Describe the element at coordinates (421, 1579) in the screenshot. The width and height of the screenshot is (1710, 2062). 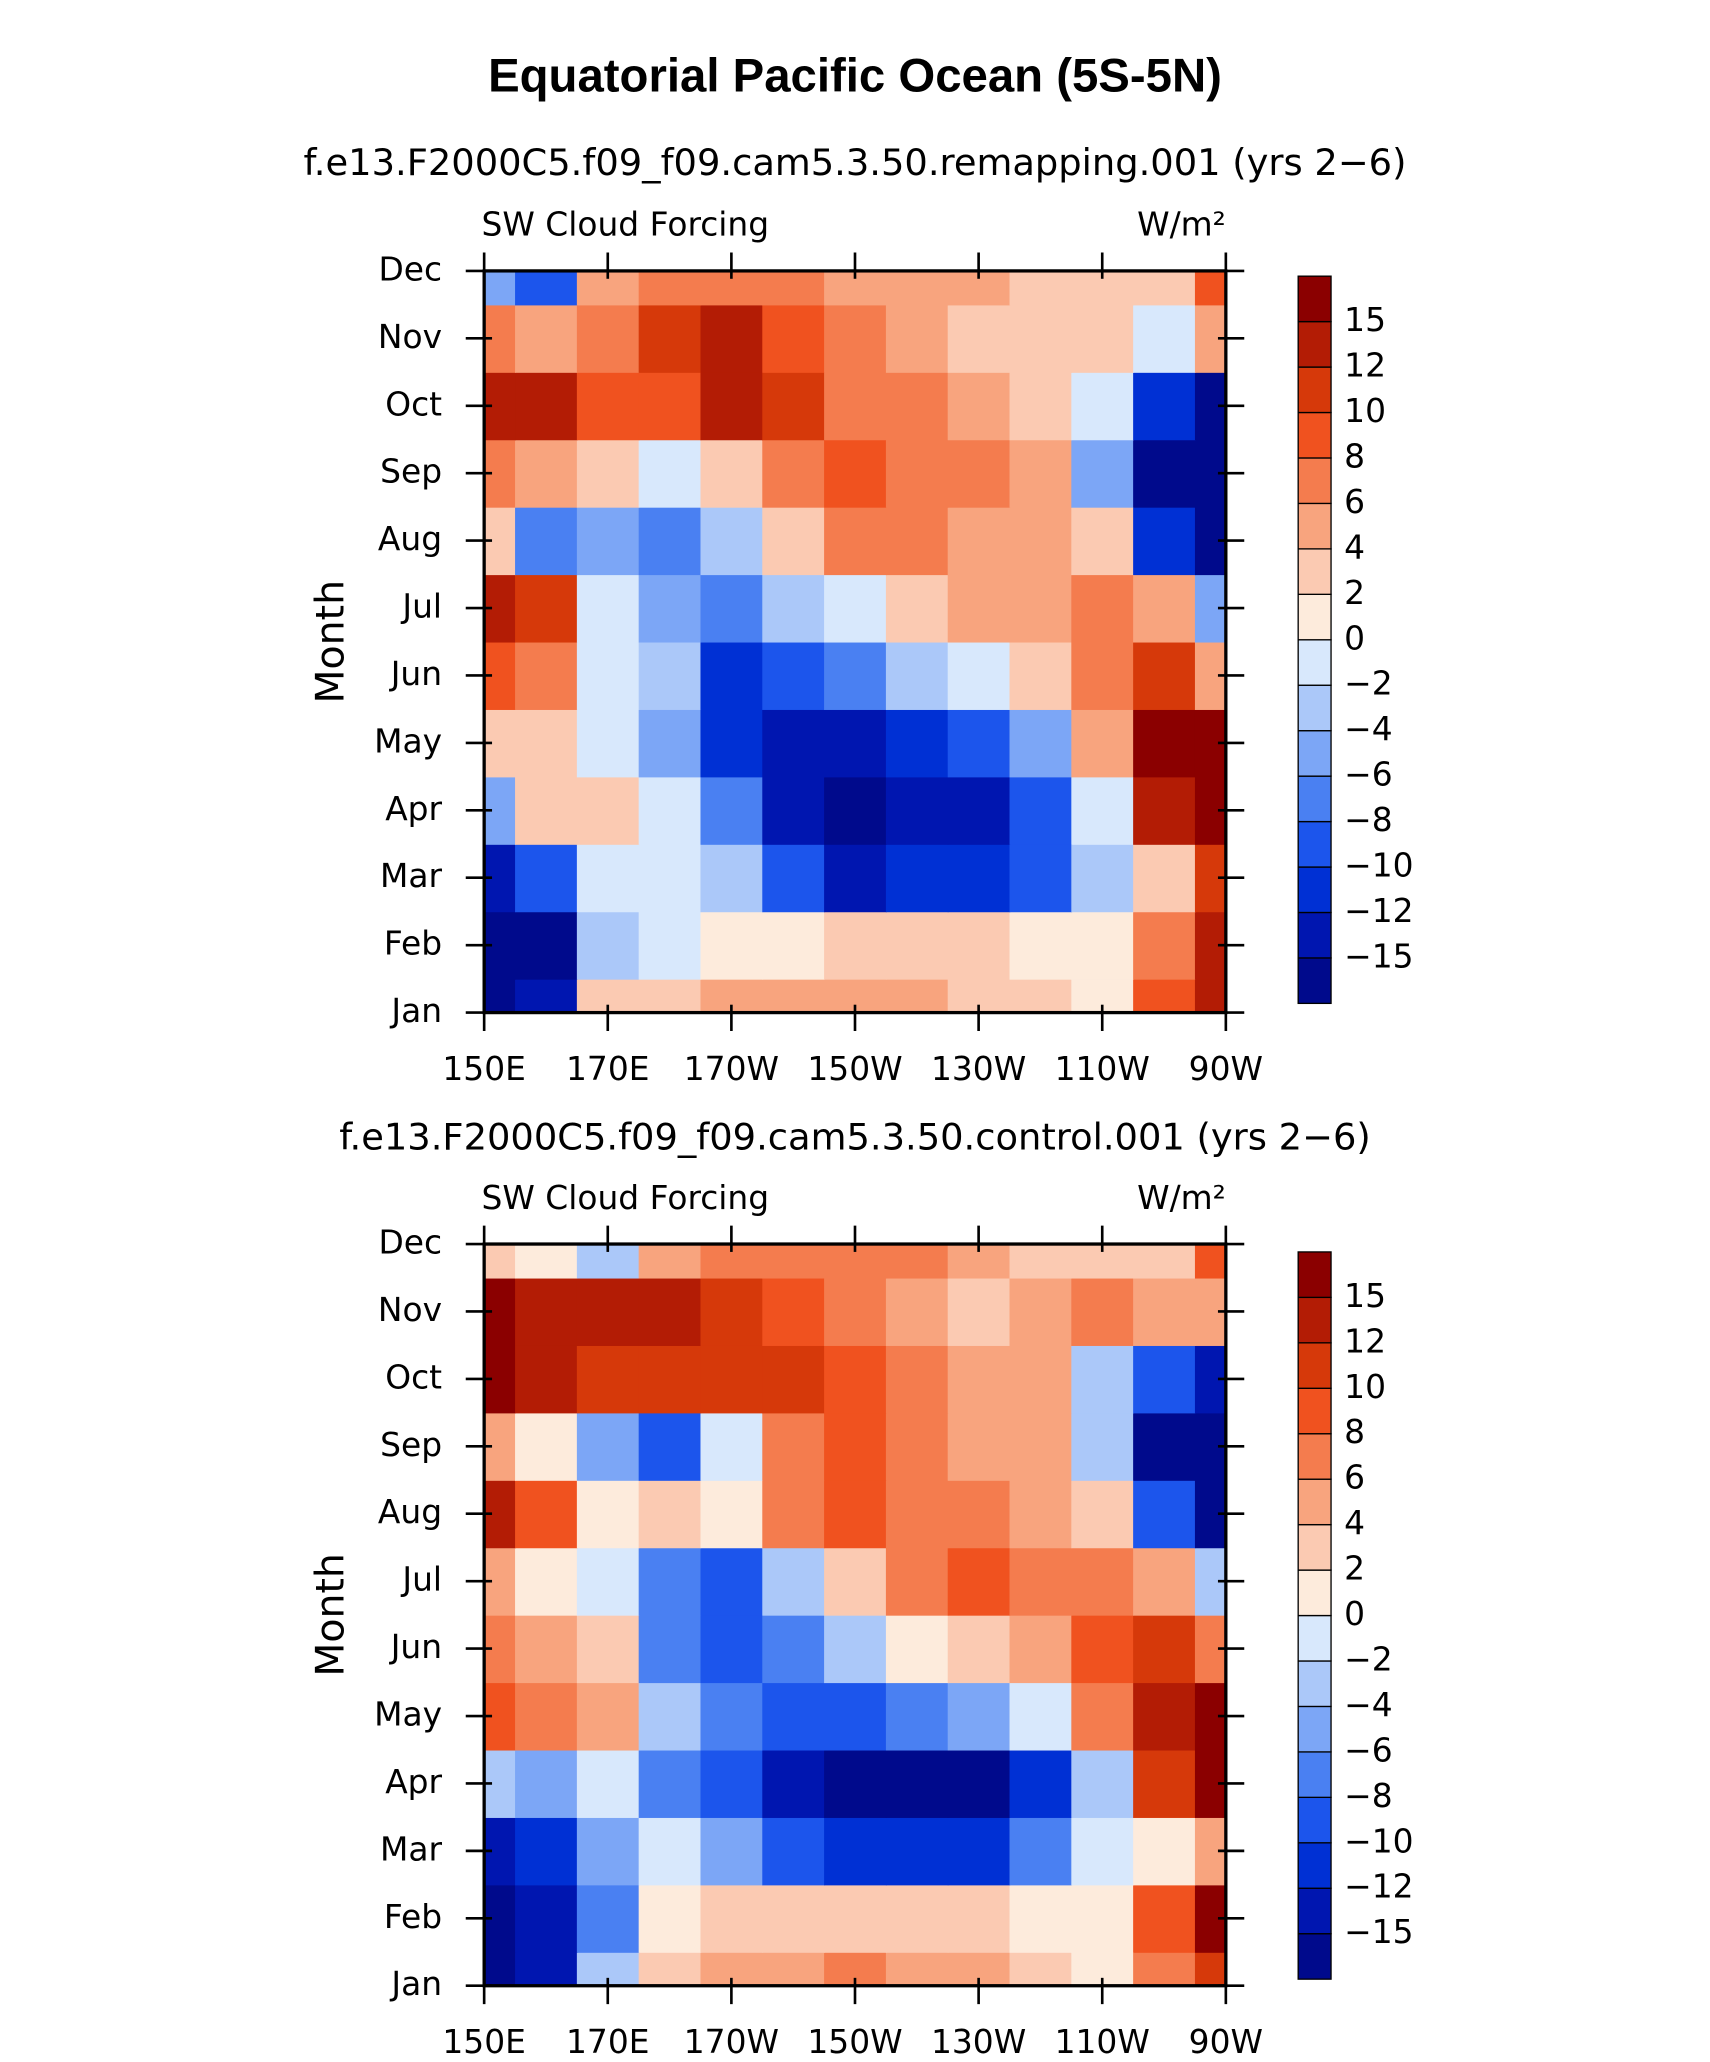
I see `y-tick-label: Jul` at that location.